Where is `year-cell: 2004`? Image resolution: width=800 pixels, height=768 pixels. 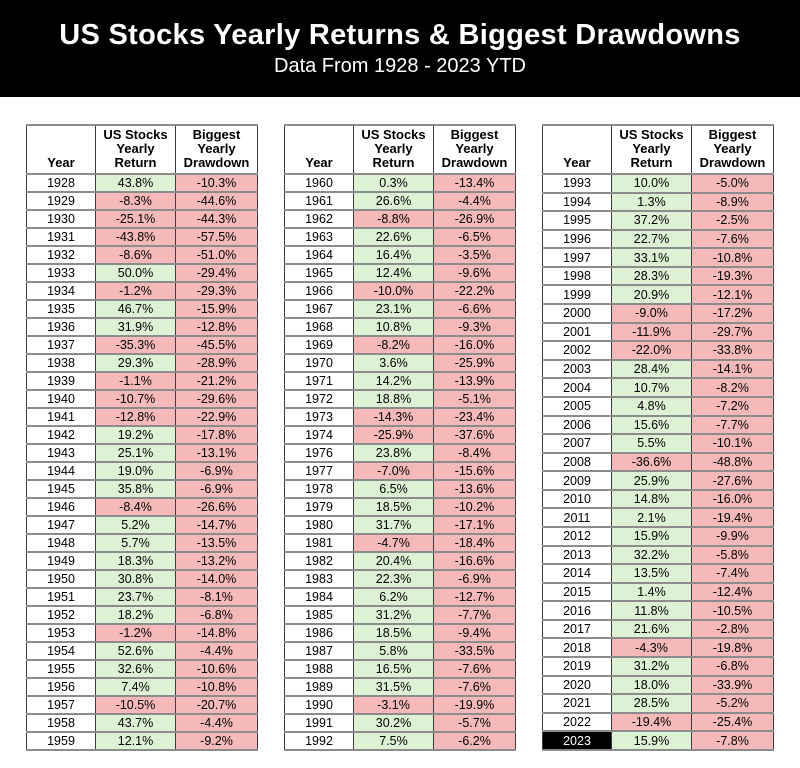
year-cell: 2004 is located at coordinates (577, 387).